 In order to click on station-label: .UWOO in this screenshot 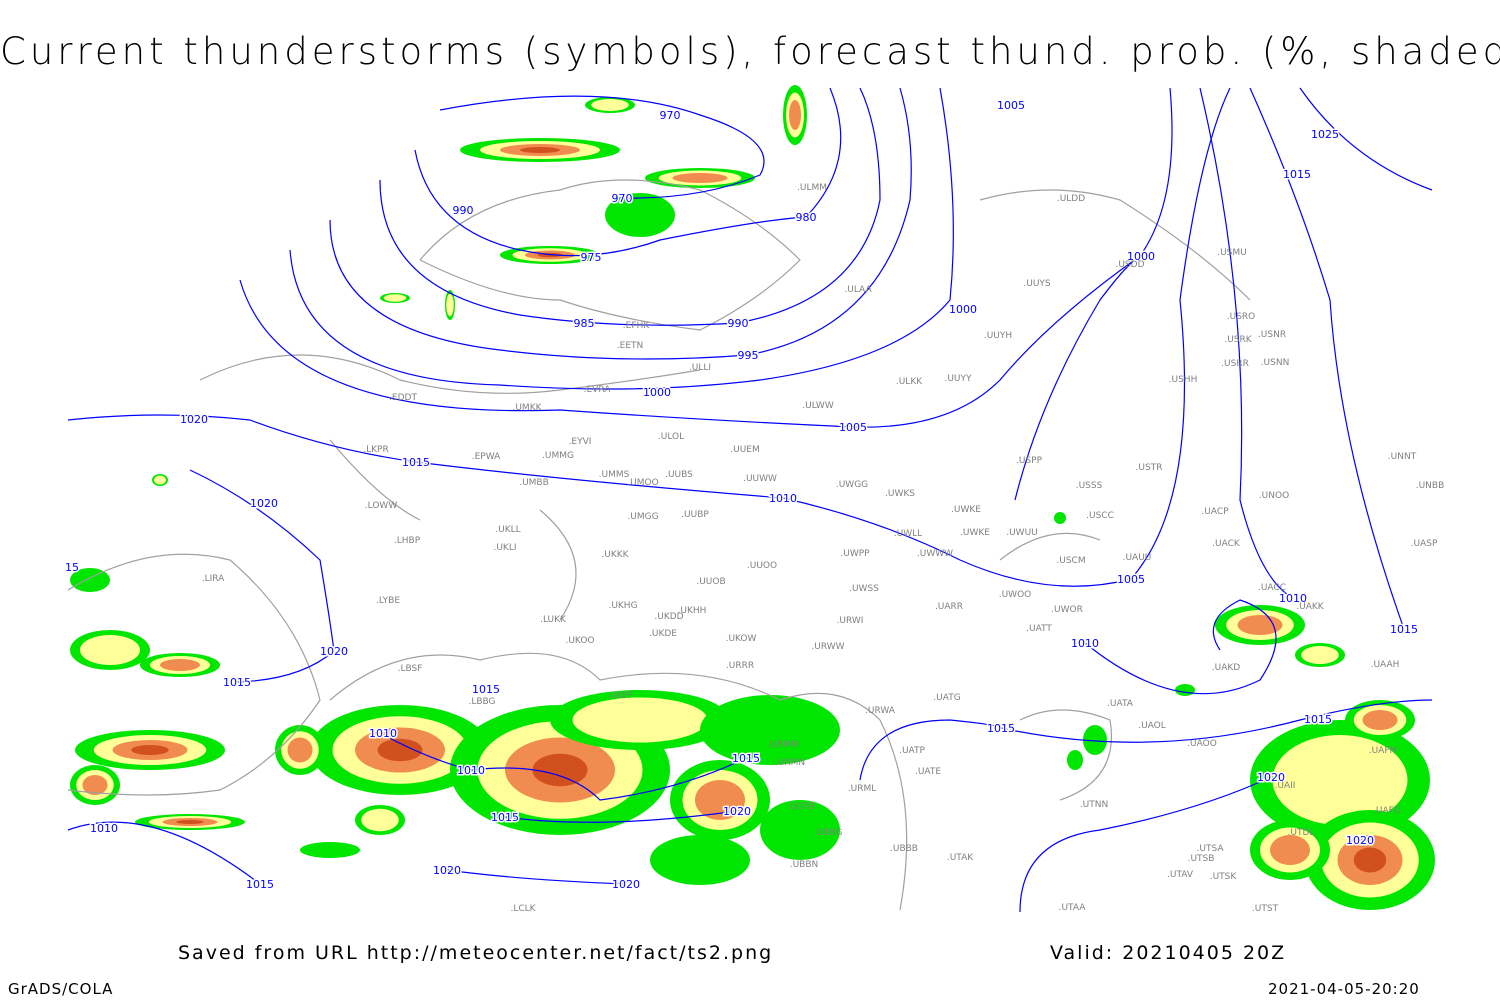, I will do `click(1015, 595)`.